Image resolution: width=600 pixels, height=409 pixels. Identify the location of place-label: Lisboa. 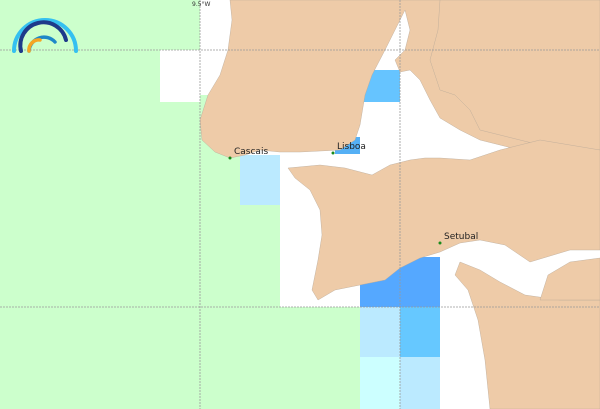
(351, 147).